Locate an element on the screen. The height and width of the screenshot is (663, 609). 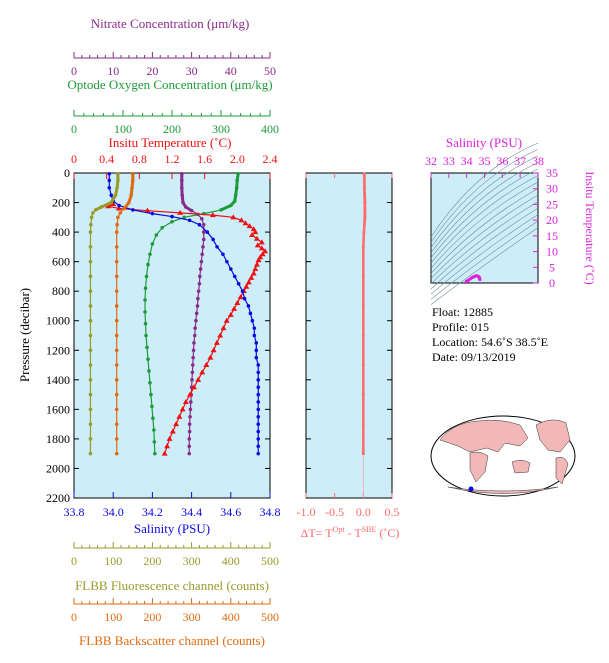
fluorescence-axis-label: FLBB Fluorescence channel (counts) is located at coordinates (172, 585).